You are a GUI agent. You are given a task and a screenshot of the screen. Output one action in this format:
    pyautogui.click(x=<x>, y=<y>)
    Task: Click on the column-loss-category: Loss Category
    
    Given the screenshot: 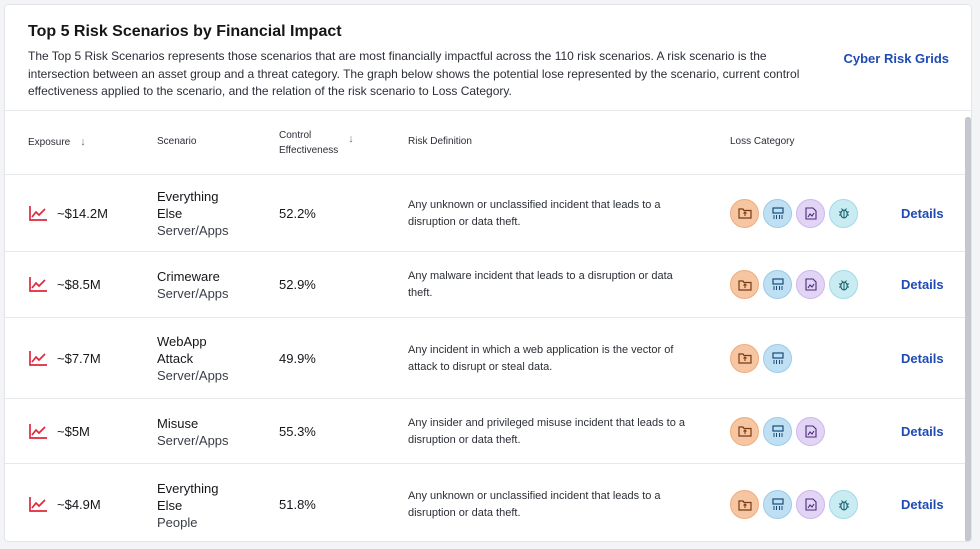 What is the action you would take?
    pyautogui.click(x=762, y=141)
    